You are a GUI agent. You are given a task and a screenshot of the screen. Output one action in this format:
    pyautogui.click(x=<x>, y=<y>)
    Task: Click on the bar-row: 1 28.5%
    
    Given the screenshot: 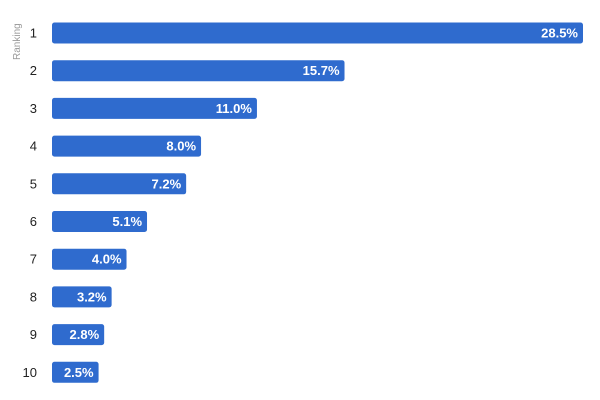 What is the action you would take?
    pyautogui.click(x=306, y=33)
    